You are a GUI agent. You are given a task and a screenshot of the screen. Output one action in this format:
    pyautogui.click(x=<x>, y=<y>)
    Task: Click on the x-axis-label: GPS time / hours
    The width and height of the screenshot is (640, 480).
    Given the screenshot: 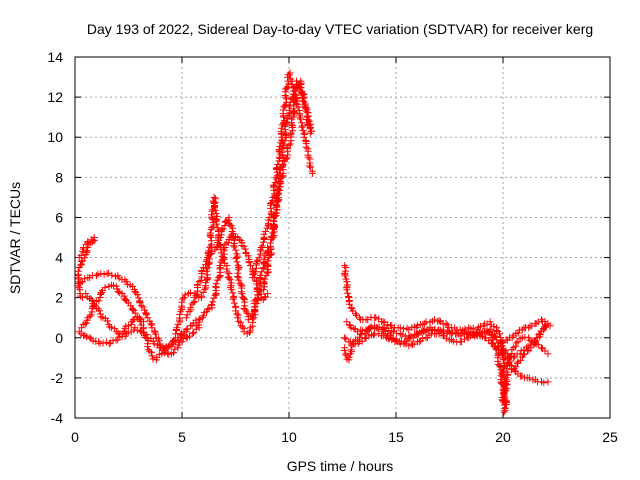 What is the action you would take?
    pyautogui.click(x=340, y=466)
    